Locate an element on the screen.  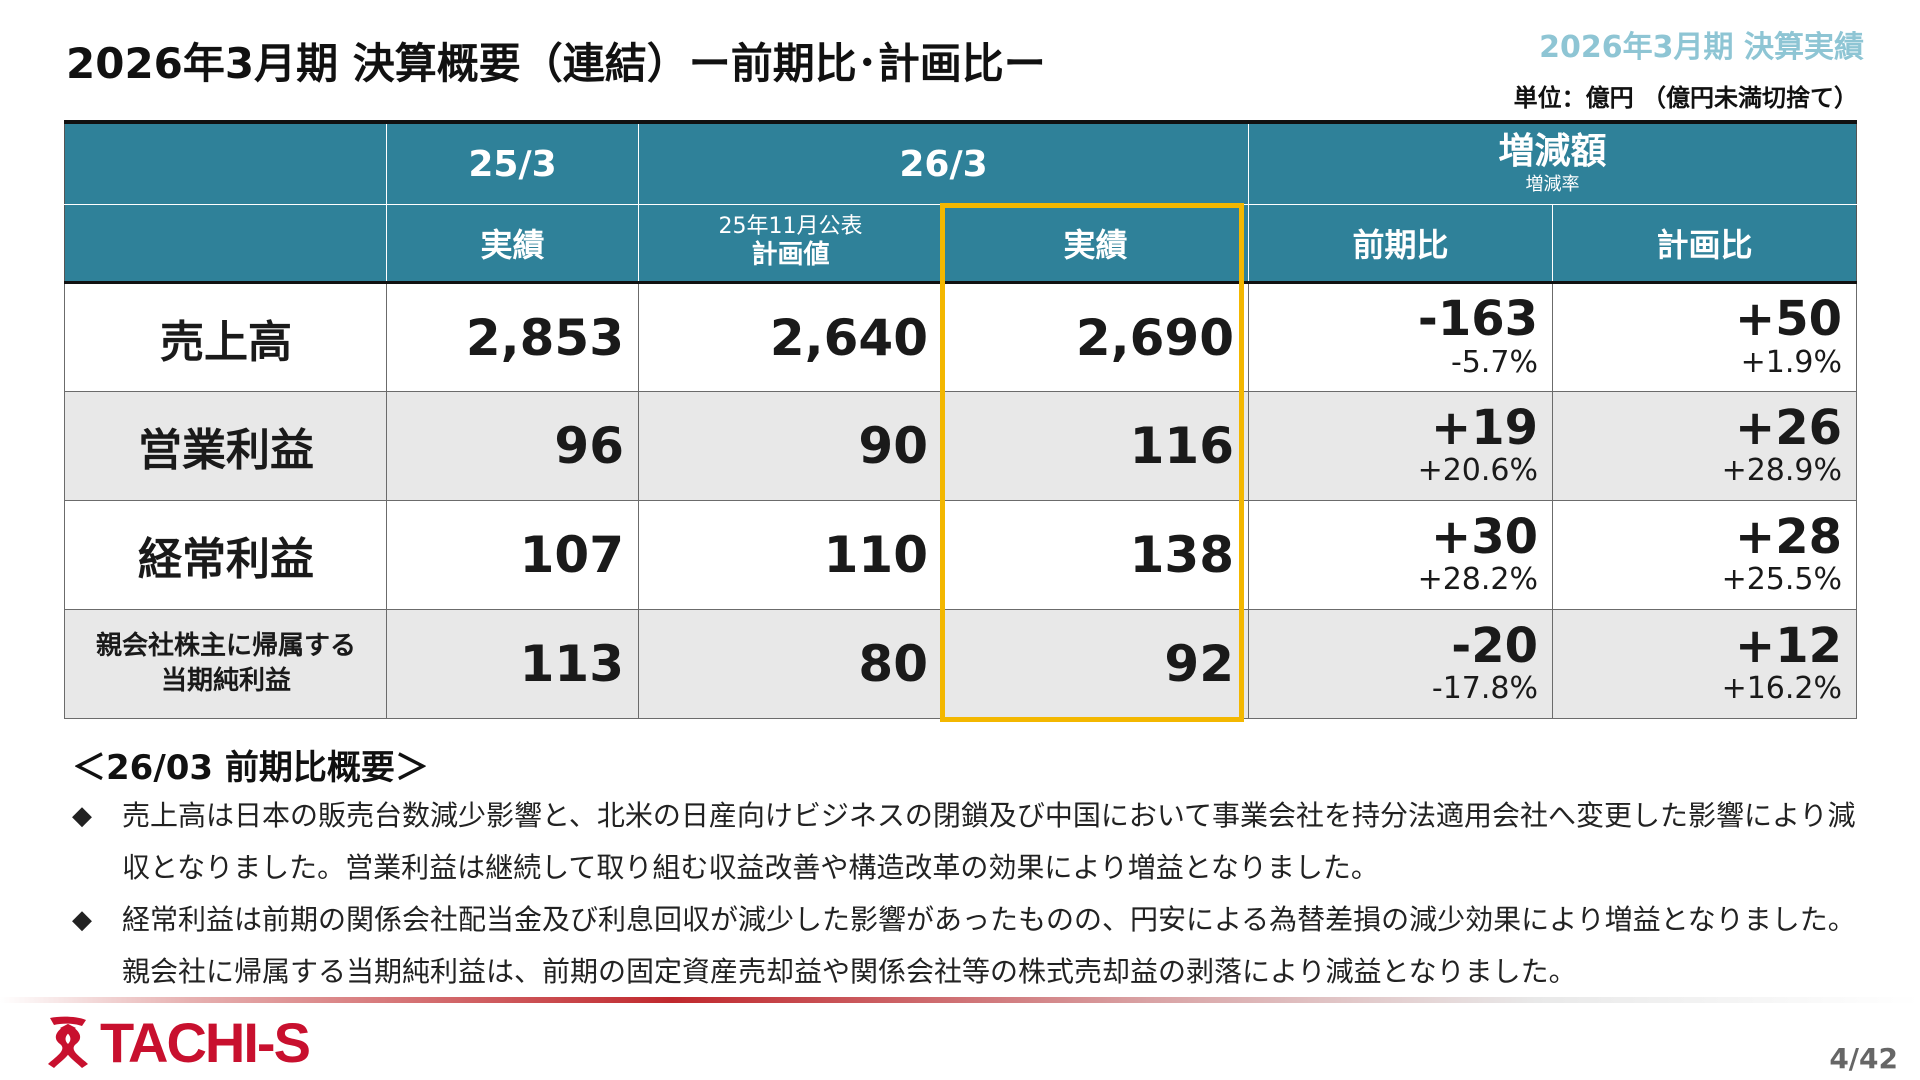
page-number: 4/42 is located at coordinates (1863, 1058).